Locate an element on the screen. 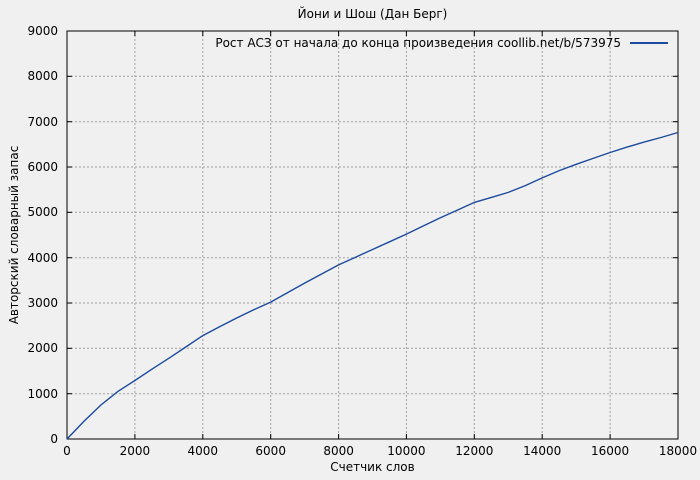 Image resolution: width=700 pixels, height=480 pixels. x-axis-label: Счетчик слов is located at coordinates (372, 467).